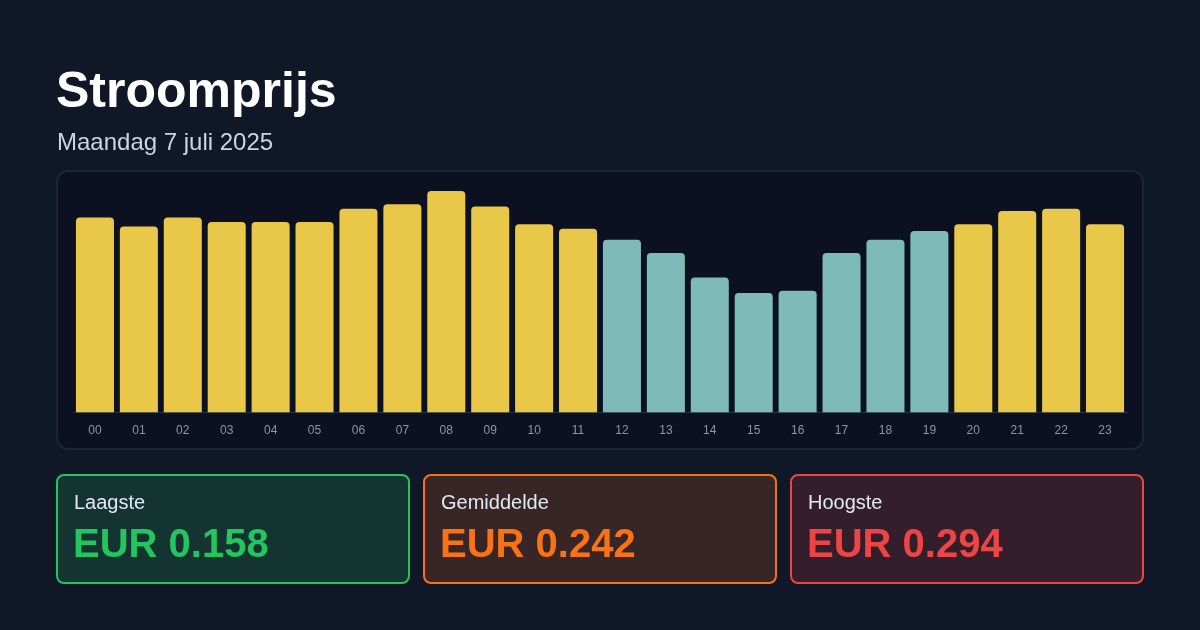 Image resolution: width=1200 pixels, height=630 pixels. I want to click on x-tick-label: 22, so click(1061, 430).